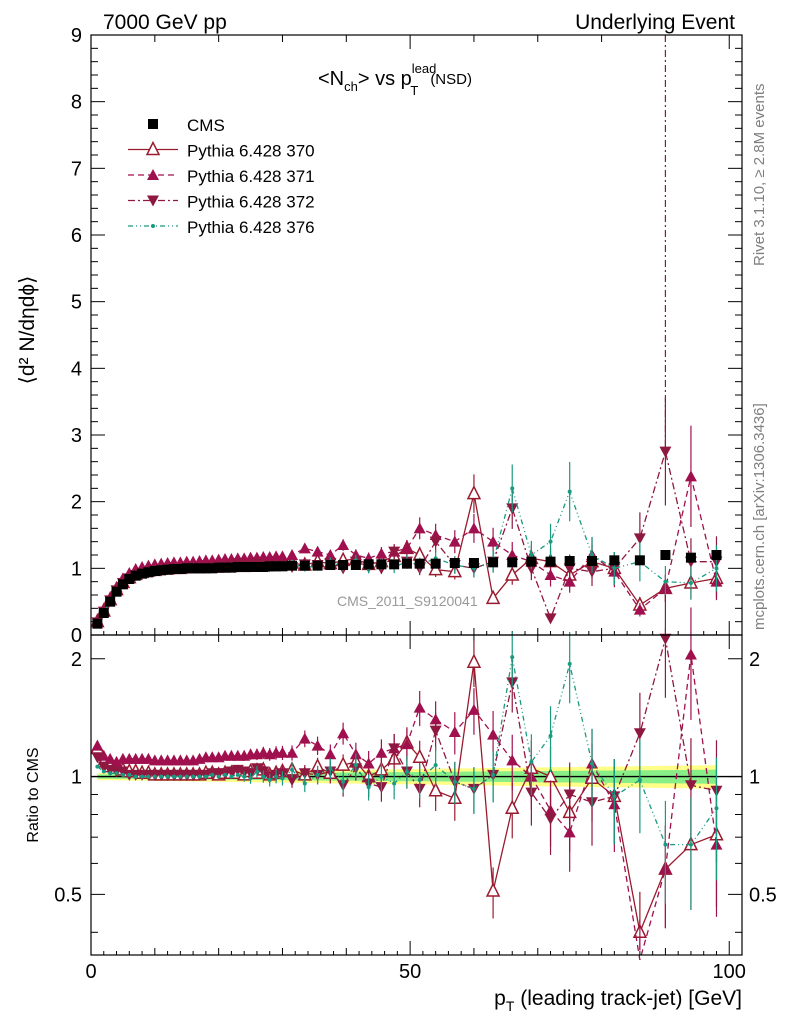  Describe the element at coordinates (76, 236) in the screenshot. I see `y-main-tick-label: 6` at that location.